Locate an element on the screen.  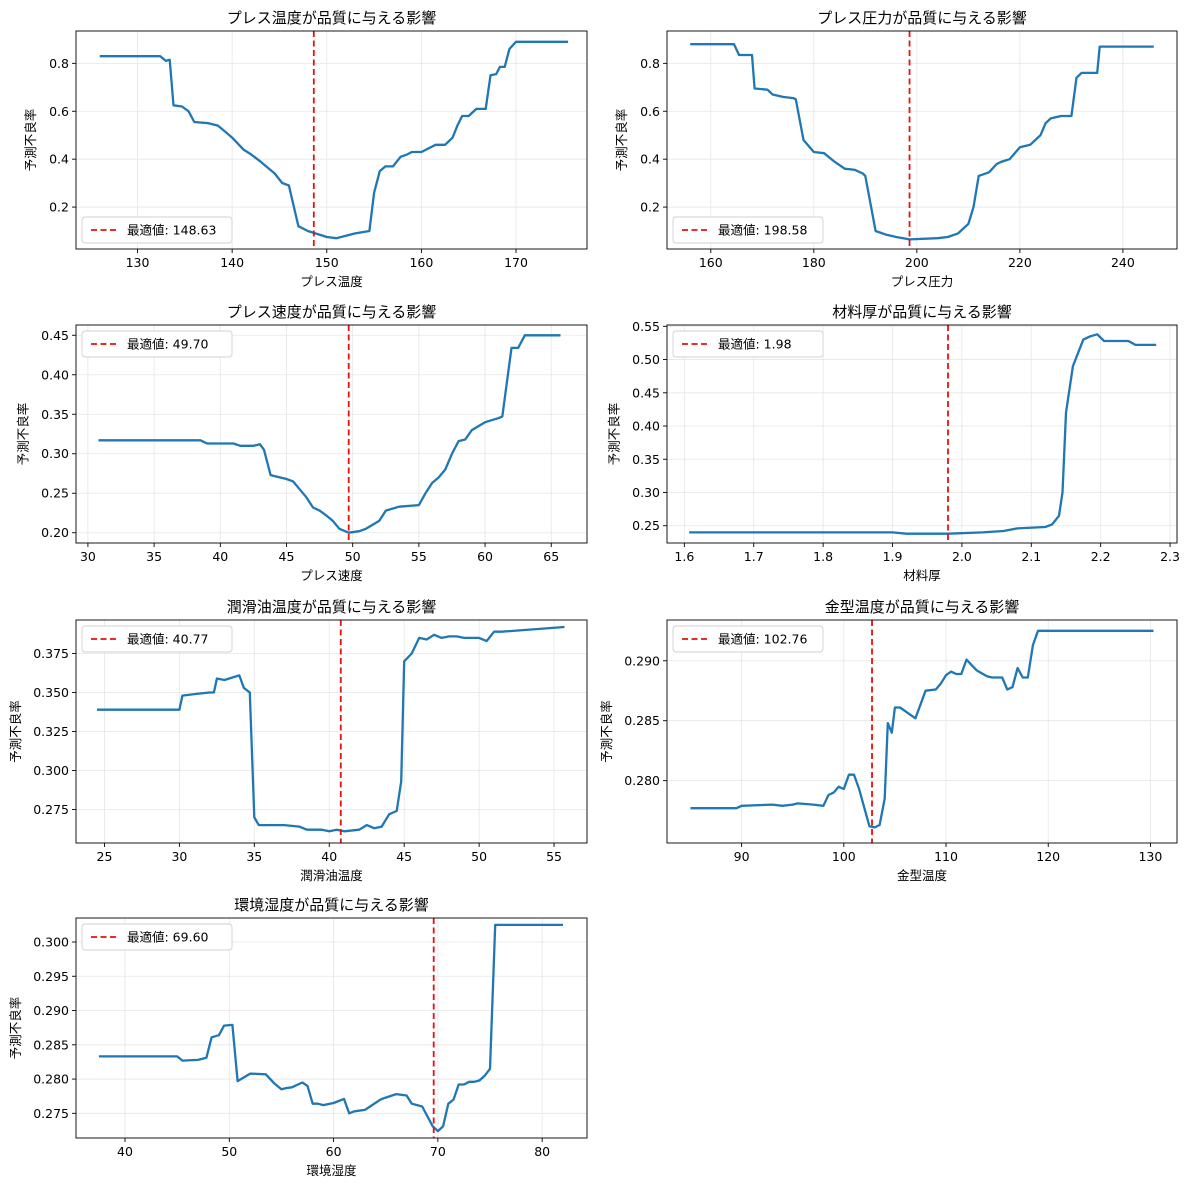
x-tick-label: 150 is located at coordinates (327, 262).